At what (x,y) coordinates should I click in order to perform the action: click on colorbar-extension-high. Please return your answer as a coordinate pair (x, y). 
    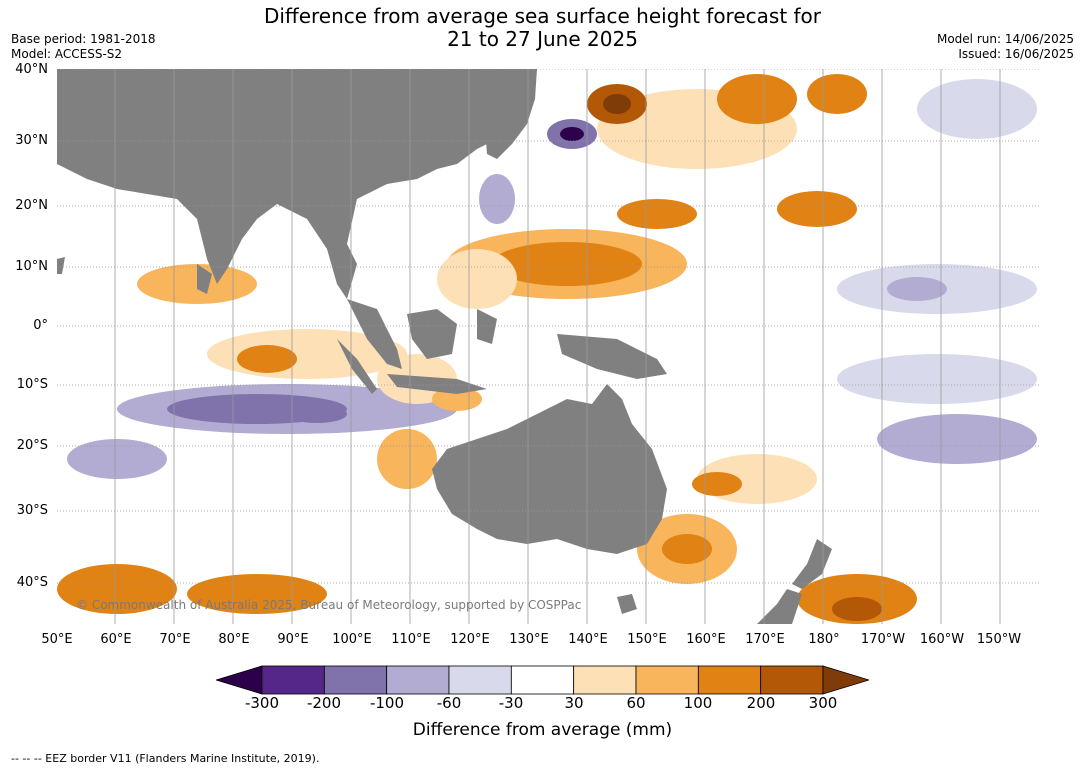
    Looking at the image, I should click on (846, 680).